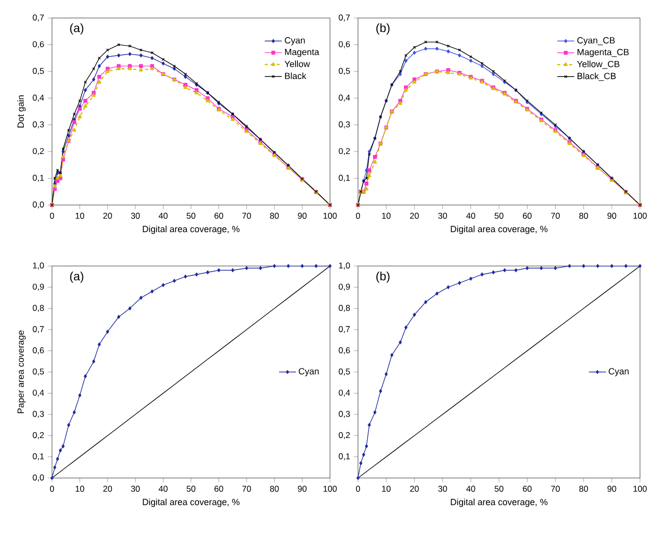  I want to click on legend-label: Black_CB, so click(597, 76).